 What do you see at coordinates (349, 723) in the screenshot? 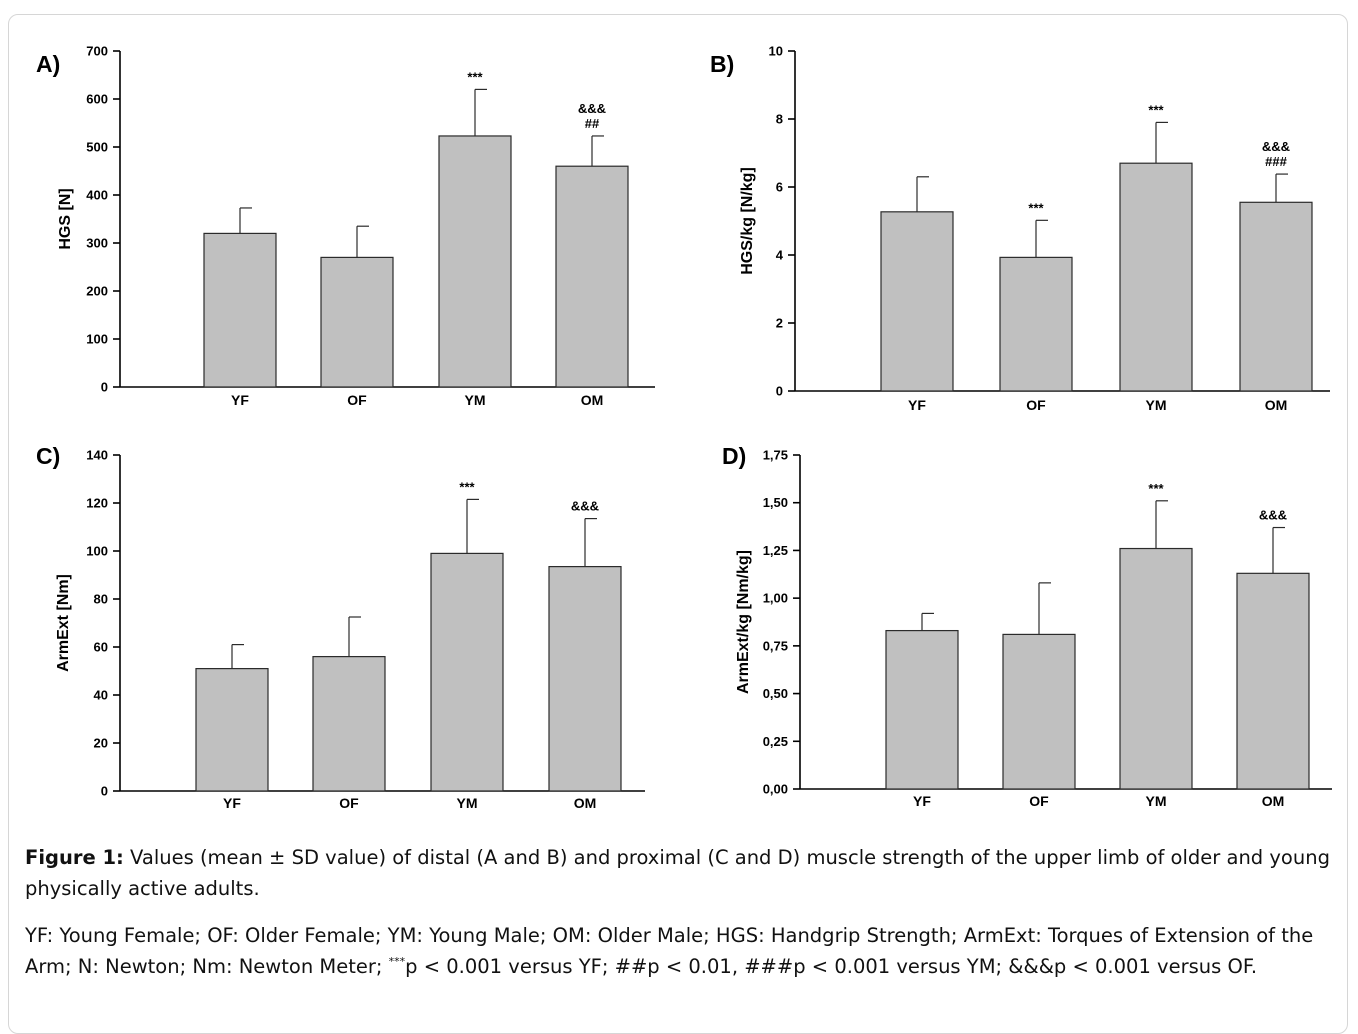
I see `panel-3-bar-of` at bounding box center [349, 723].